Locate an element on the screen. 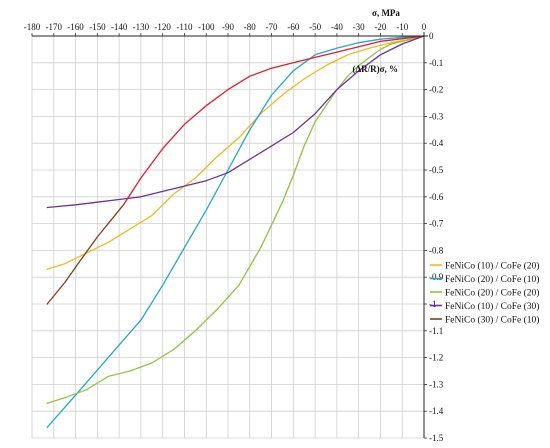  y-tick-label: -0.7 is located at coordinates (436, 224).